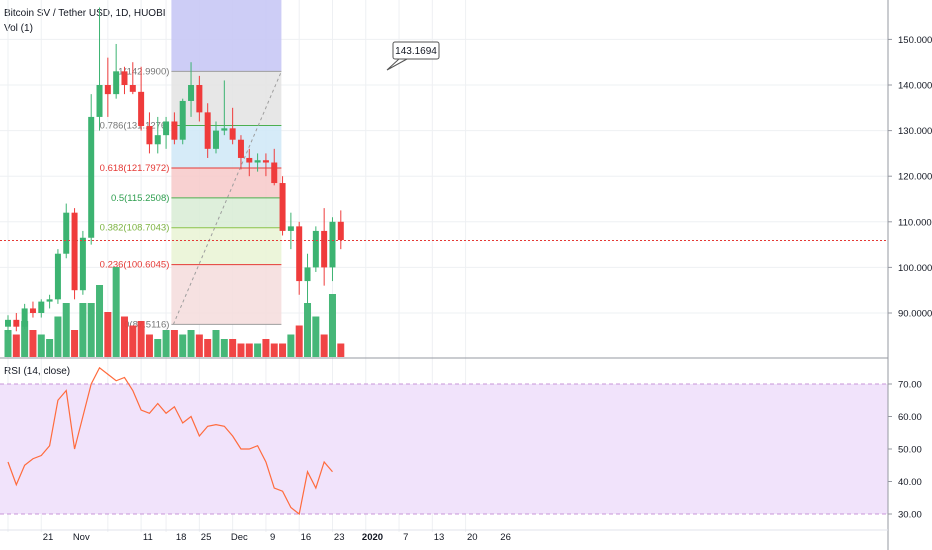 The height and width of the screenshot is (550, 932). I want to click on callout-value: 143.1694, so click(416, 51).